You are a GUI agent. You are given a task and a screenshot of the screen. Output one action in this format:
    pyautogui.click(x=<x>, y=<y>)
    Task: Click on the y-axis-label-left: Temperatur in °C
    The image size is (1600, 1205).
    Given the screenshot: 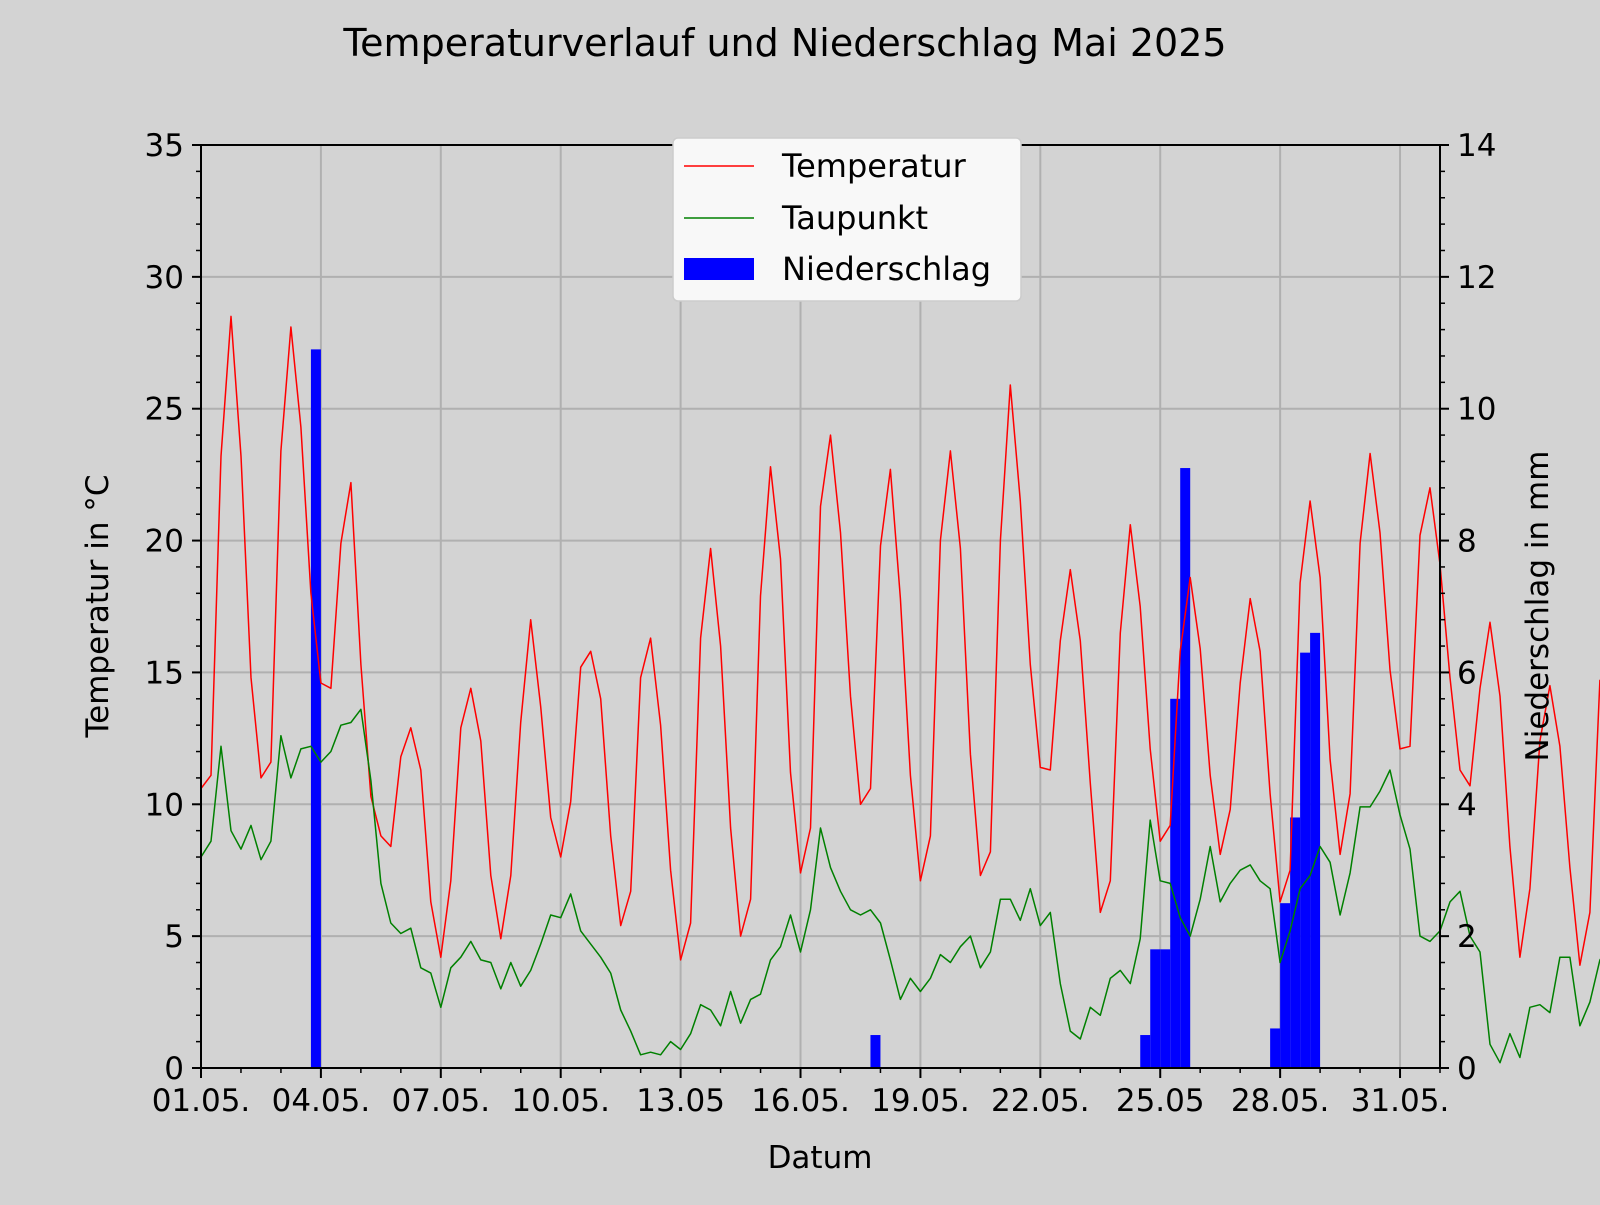 What is the action you would take?
    pyautogui.click(x=98, y=606)
    